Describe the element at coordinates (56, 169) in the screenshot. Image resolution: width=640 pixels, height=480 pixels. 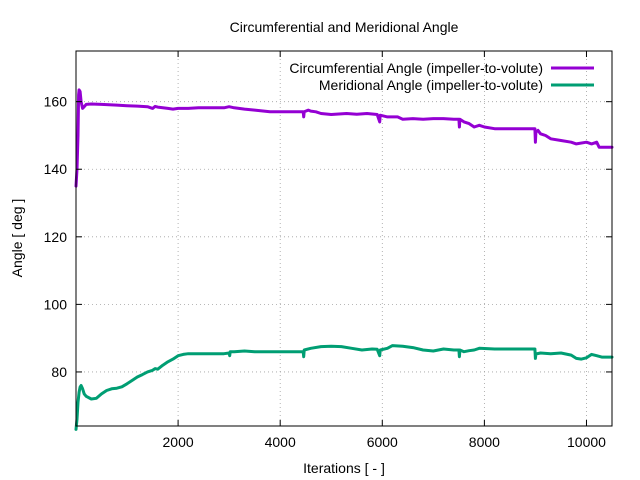
I see `y-tick-label: 140` at that location.